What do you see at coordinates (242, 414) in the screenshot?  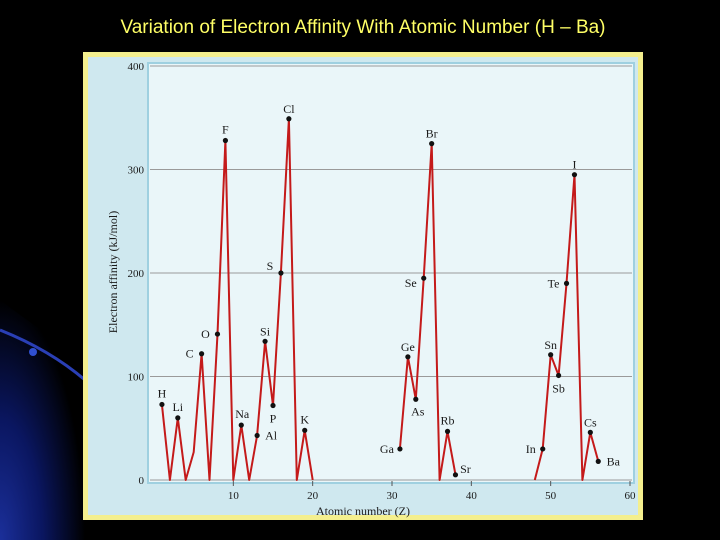 I see `point-label: Na` at bounding box center [242, 414].